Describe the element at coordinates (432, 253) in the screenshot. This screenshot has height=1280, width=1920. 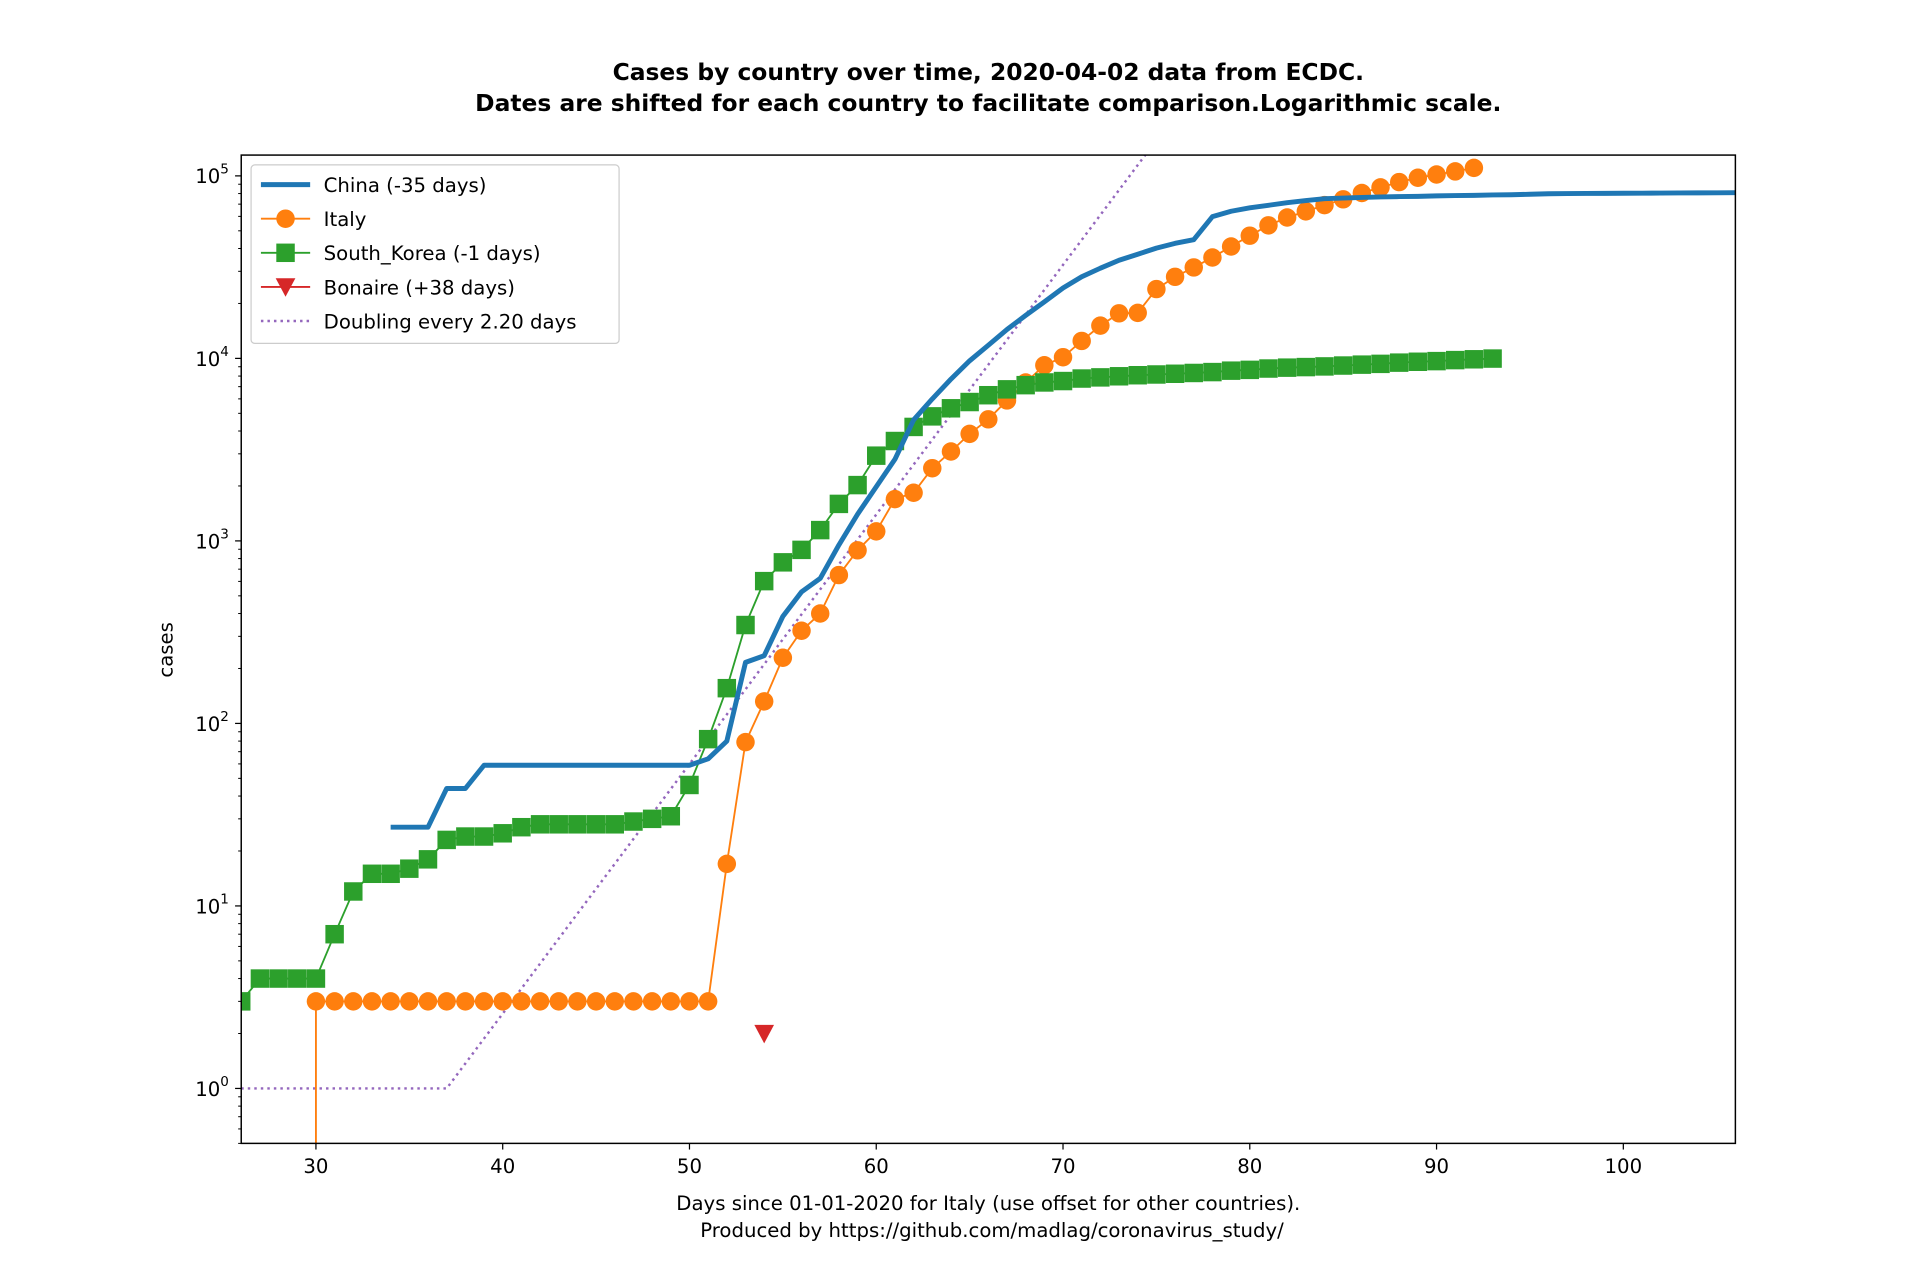
I see `legend-label: South_Korea (-1 days)` at that location.